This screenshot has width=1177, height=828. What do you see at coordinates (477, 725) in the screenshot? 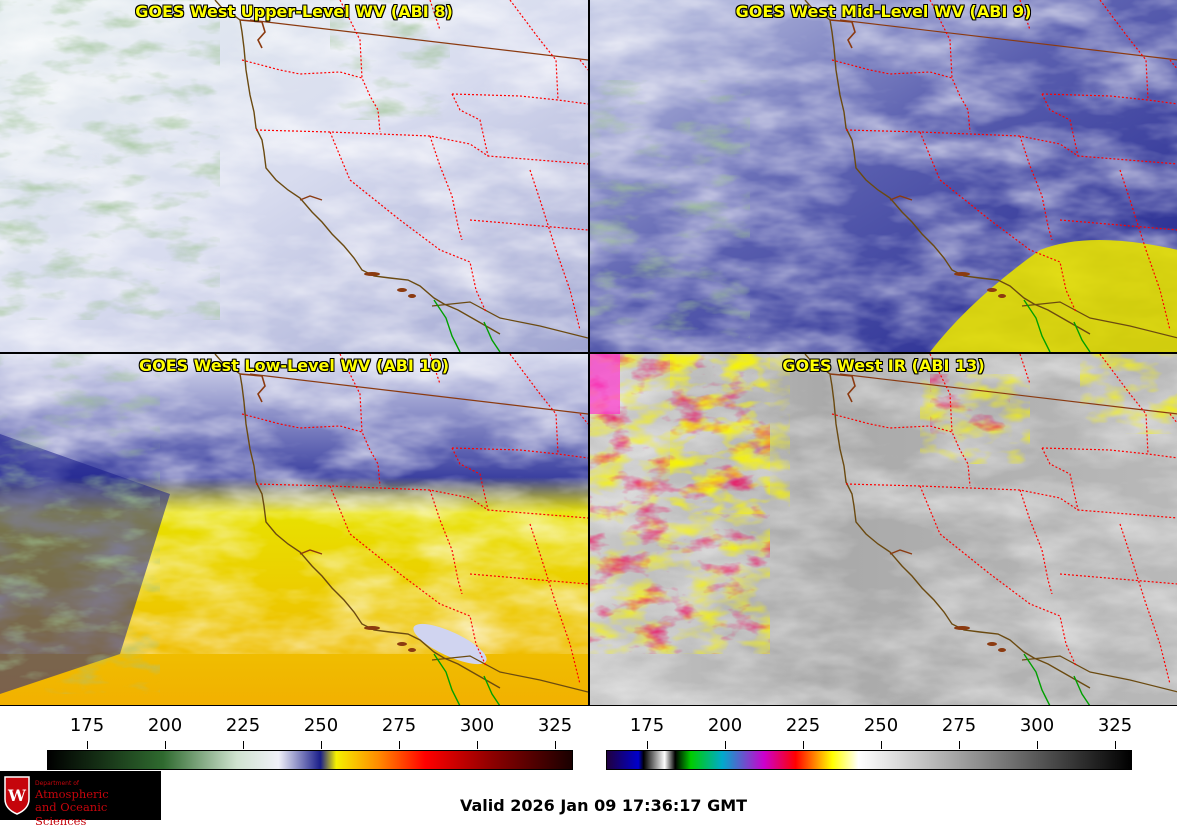
I see `colorbar-left-tick: 300` at bounding box center [477, 725].